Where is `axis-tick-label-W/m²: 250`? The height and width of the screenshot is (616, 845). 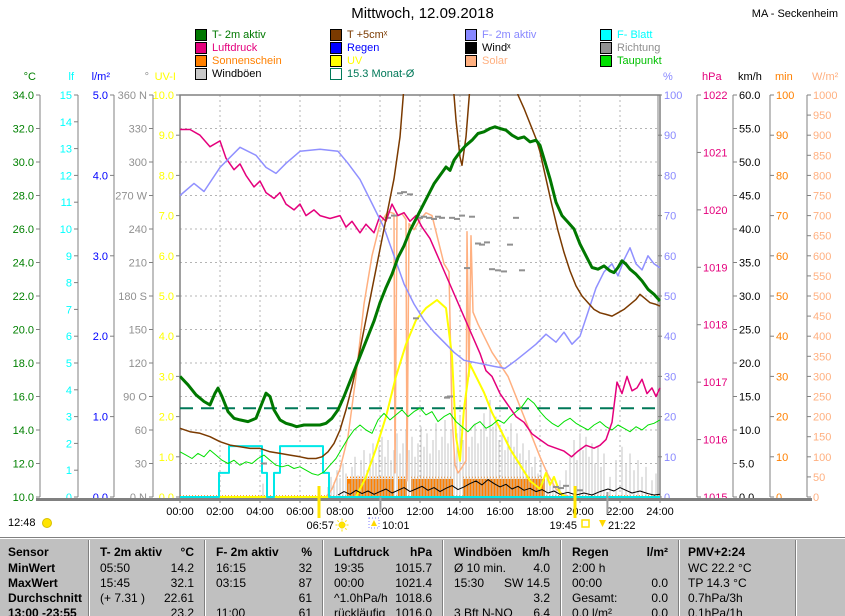
axis-tick-label-W/m²: 250 is located at coordinates (822, 398).